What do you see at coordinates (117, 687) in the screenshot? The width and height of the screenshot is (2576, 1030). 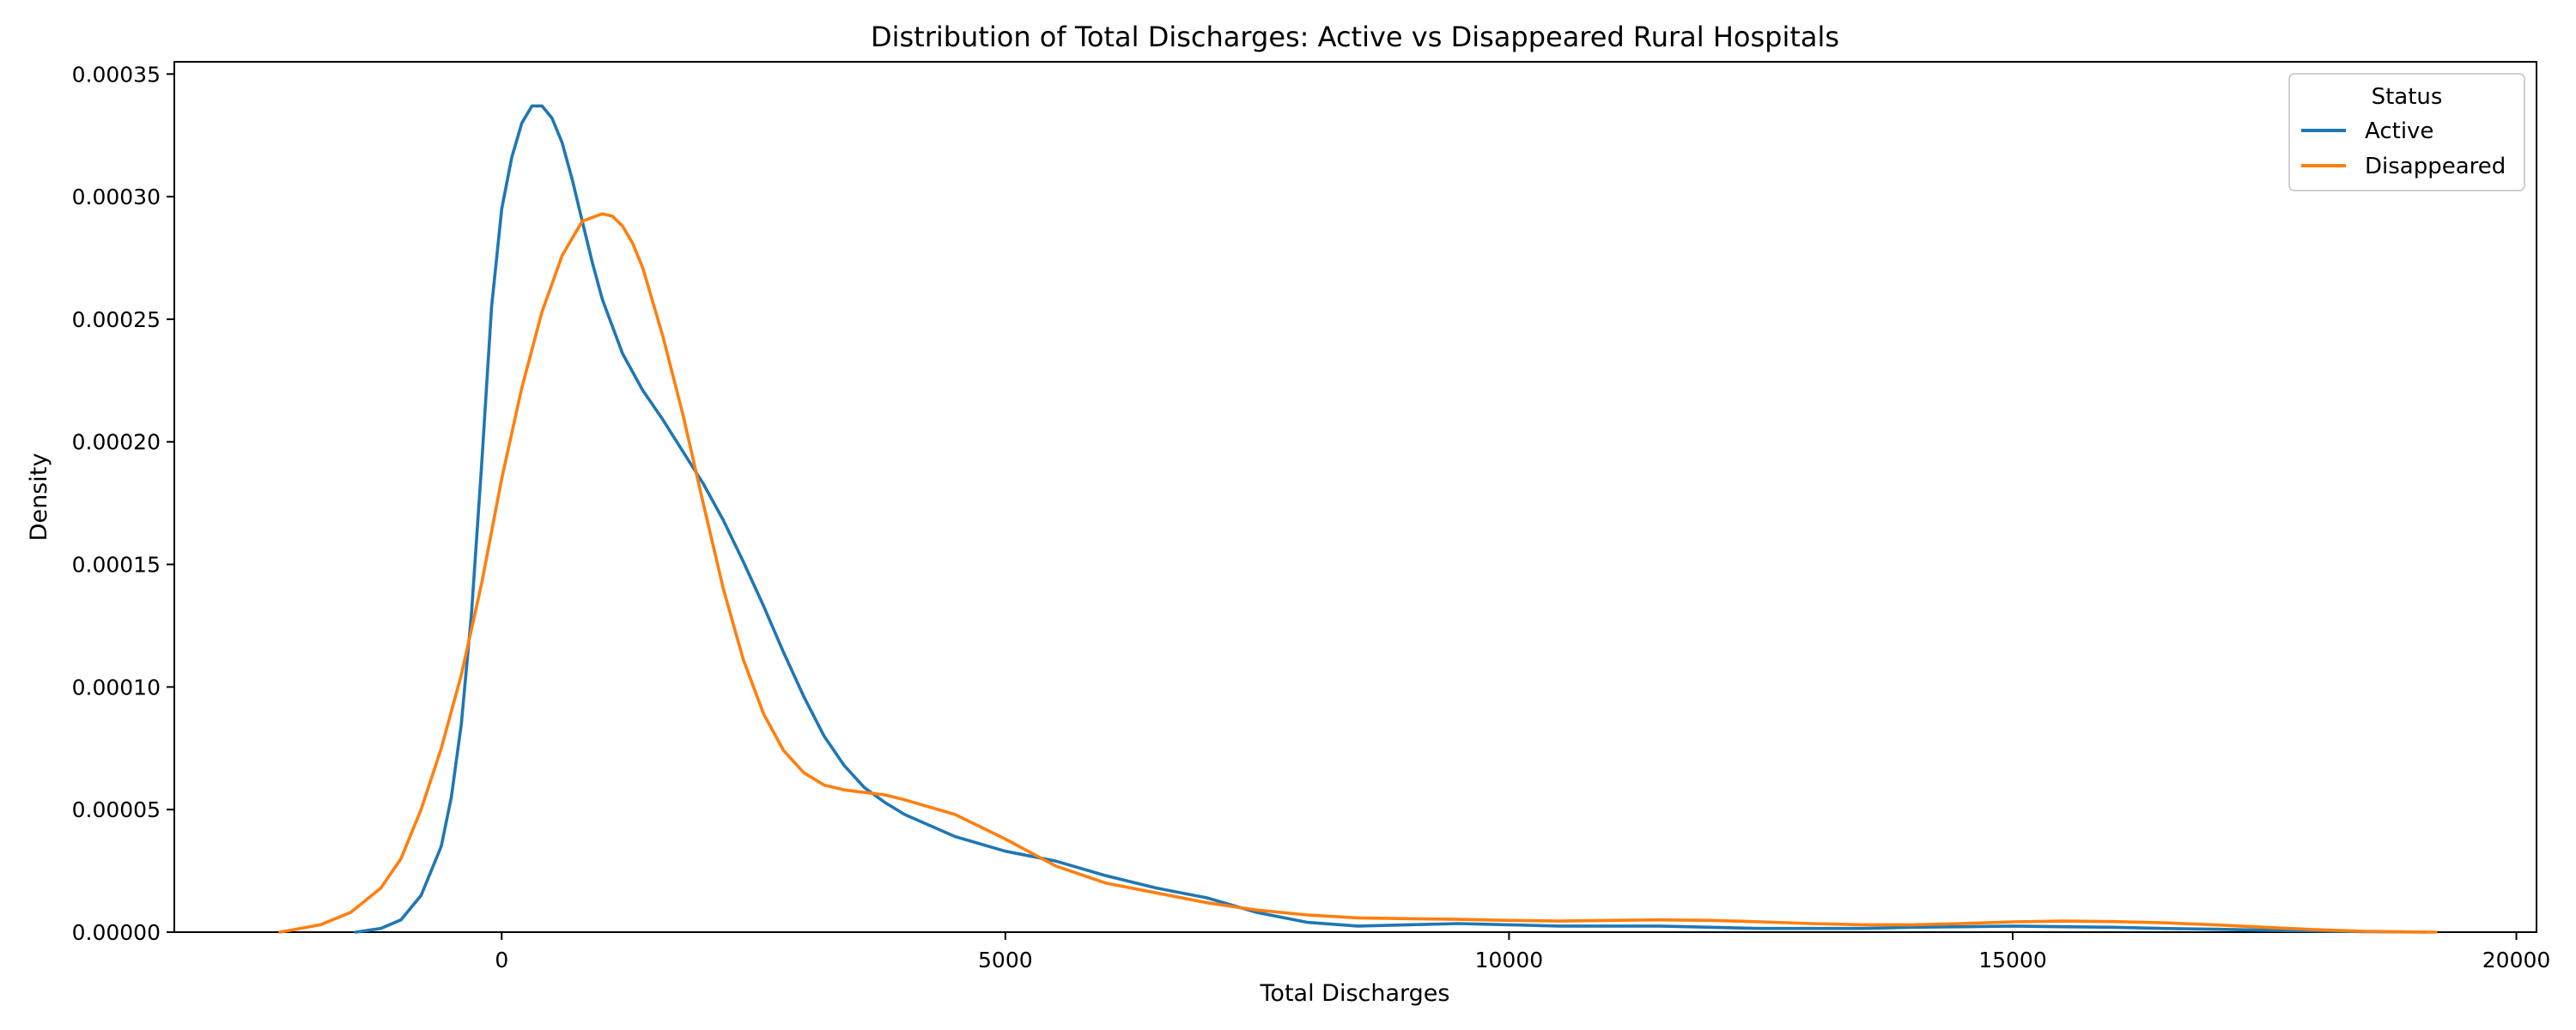 I see `y-tick-label: 0.00010` at bounding box center [117, 687].